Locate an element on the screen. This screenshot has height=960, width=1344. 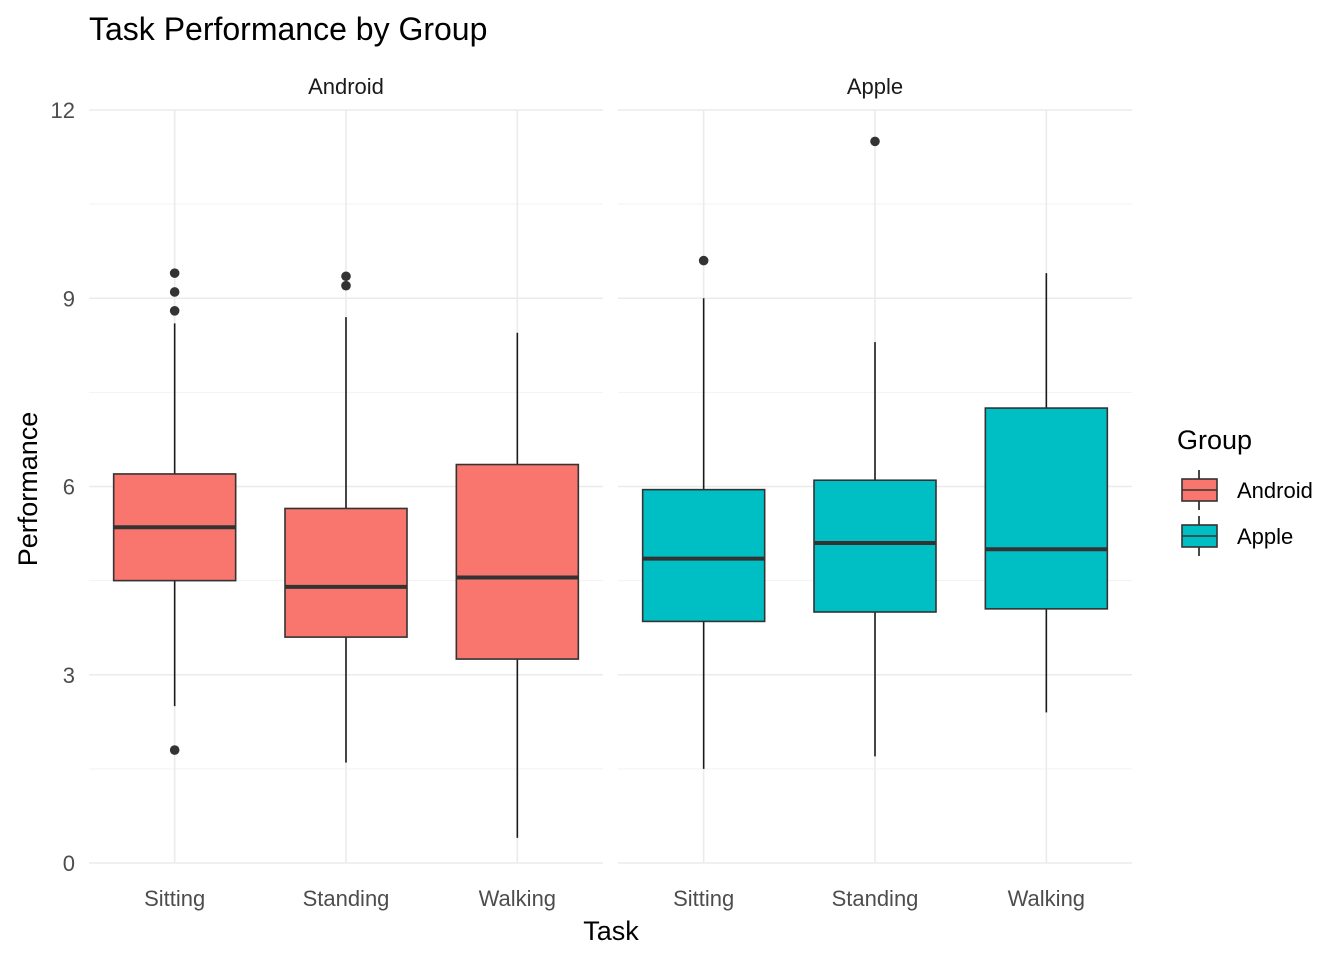
legend-title: Group is located at coordinates (1214, 440).